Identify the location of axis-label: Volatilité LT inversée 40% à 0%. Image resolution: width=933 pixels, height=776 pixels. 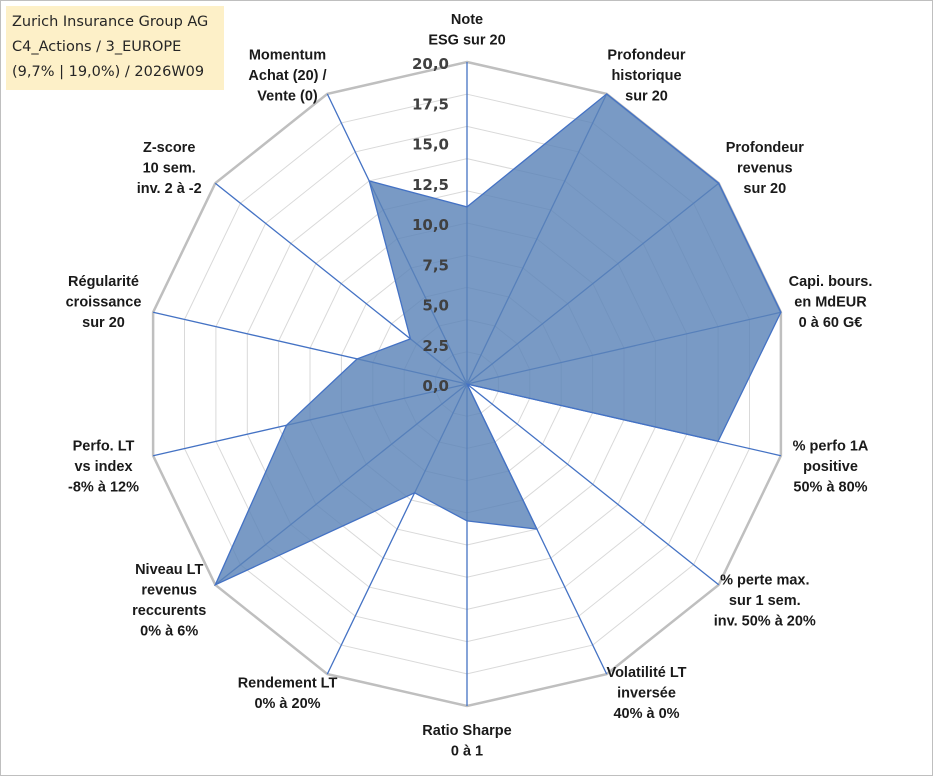
(646, 693).